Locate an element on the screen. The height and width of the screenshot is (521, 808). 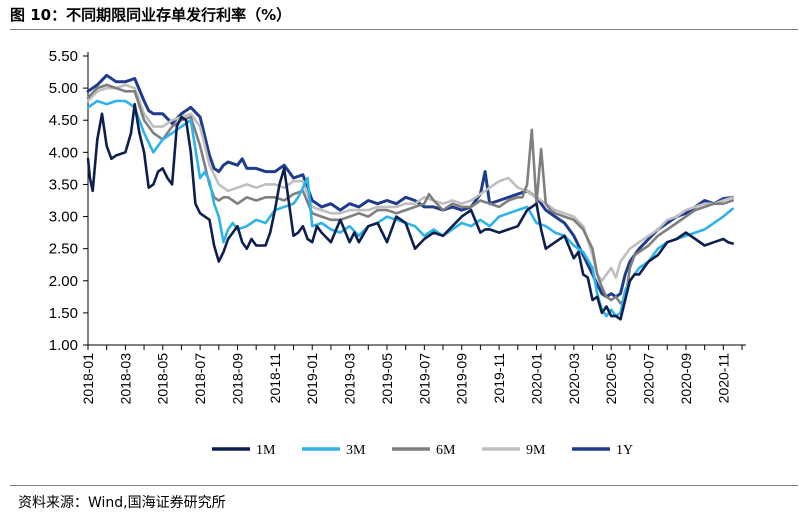
legend-label-6m: 6M is located at coordinates (446, 450).